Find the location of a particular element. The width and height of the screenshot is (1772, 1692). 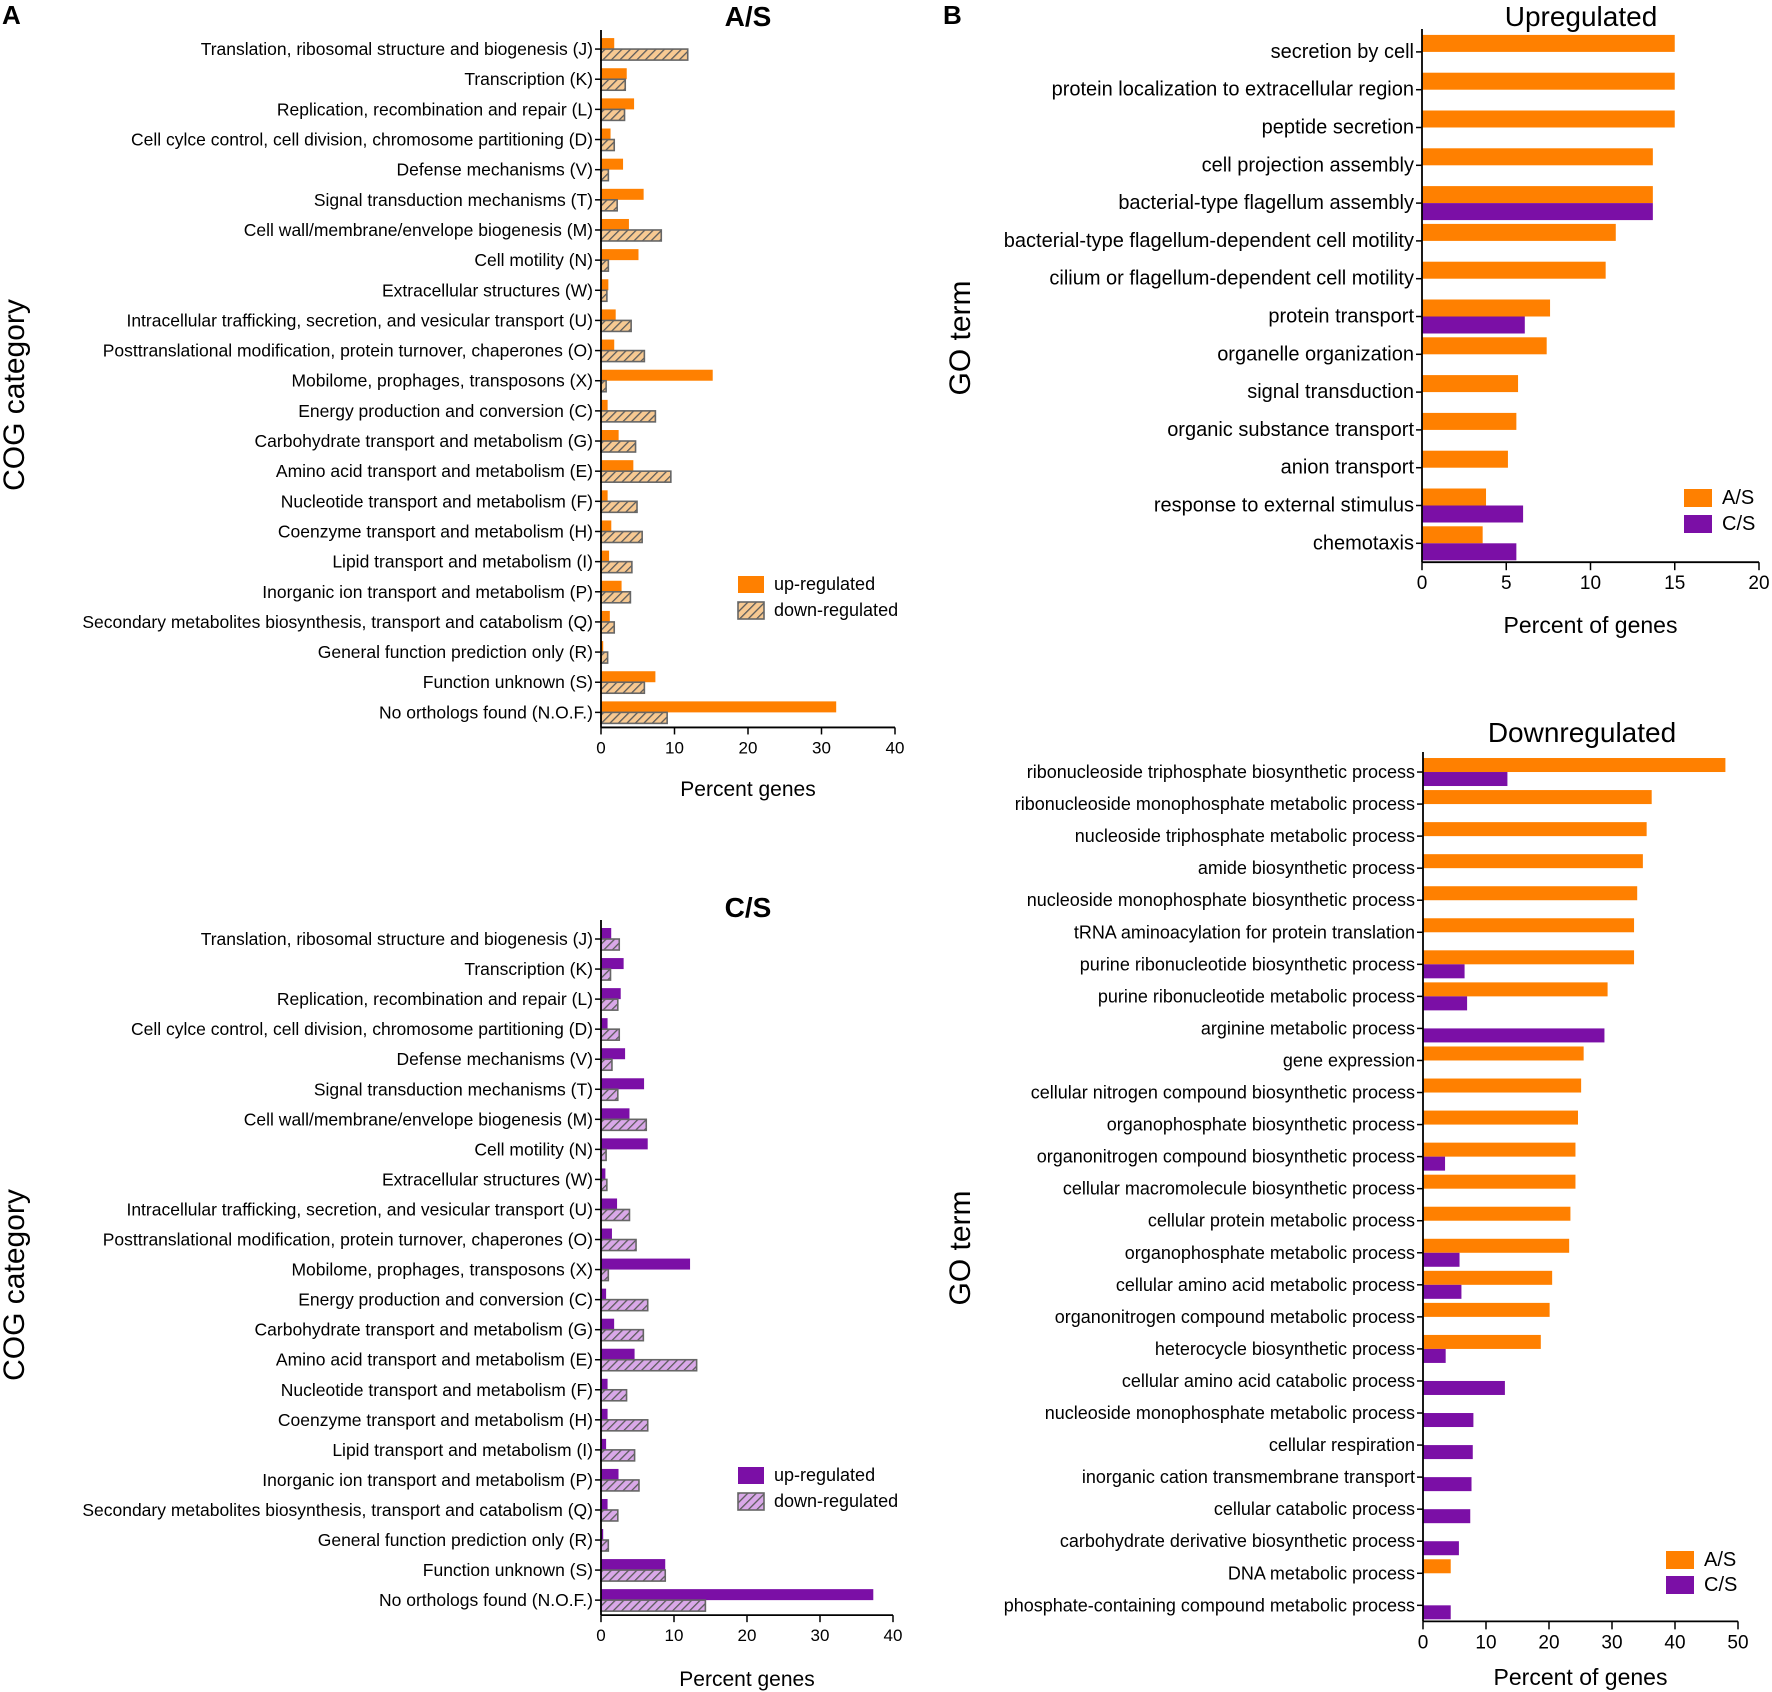

go_down-y-axis-title: GO term is located at coordinates (960, 1247).